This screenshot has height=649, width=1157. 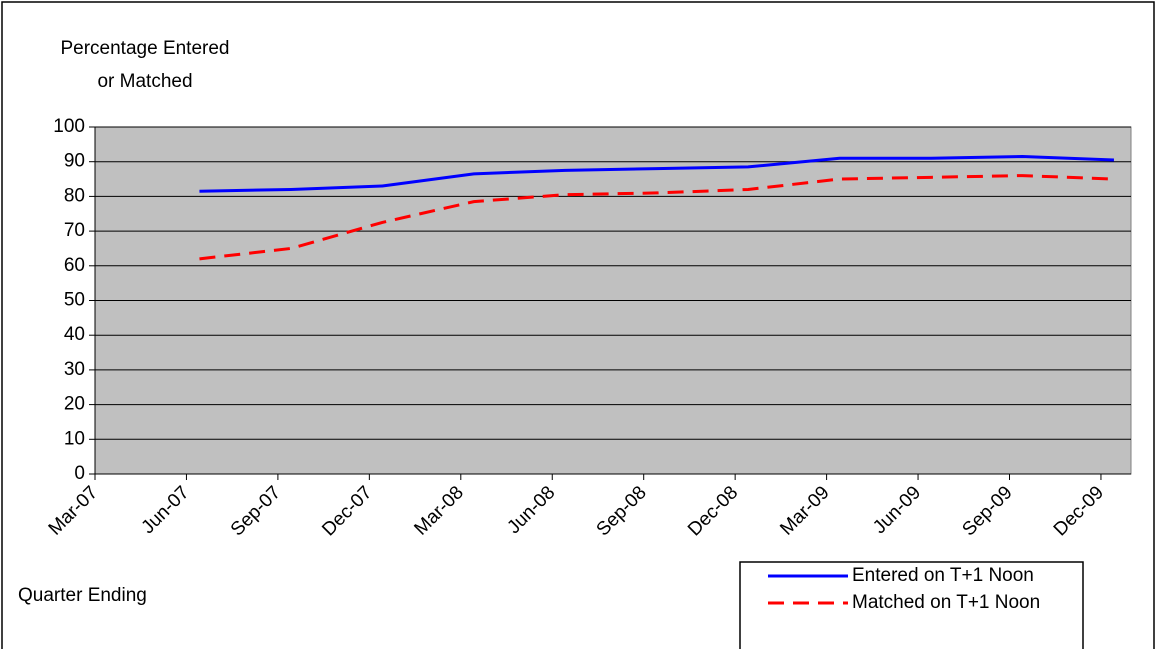 I want to click on x-tick-label: Sep-09, so click(x=987, y=511).